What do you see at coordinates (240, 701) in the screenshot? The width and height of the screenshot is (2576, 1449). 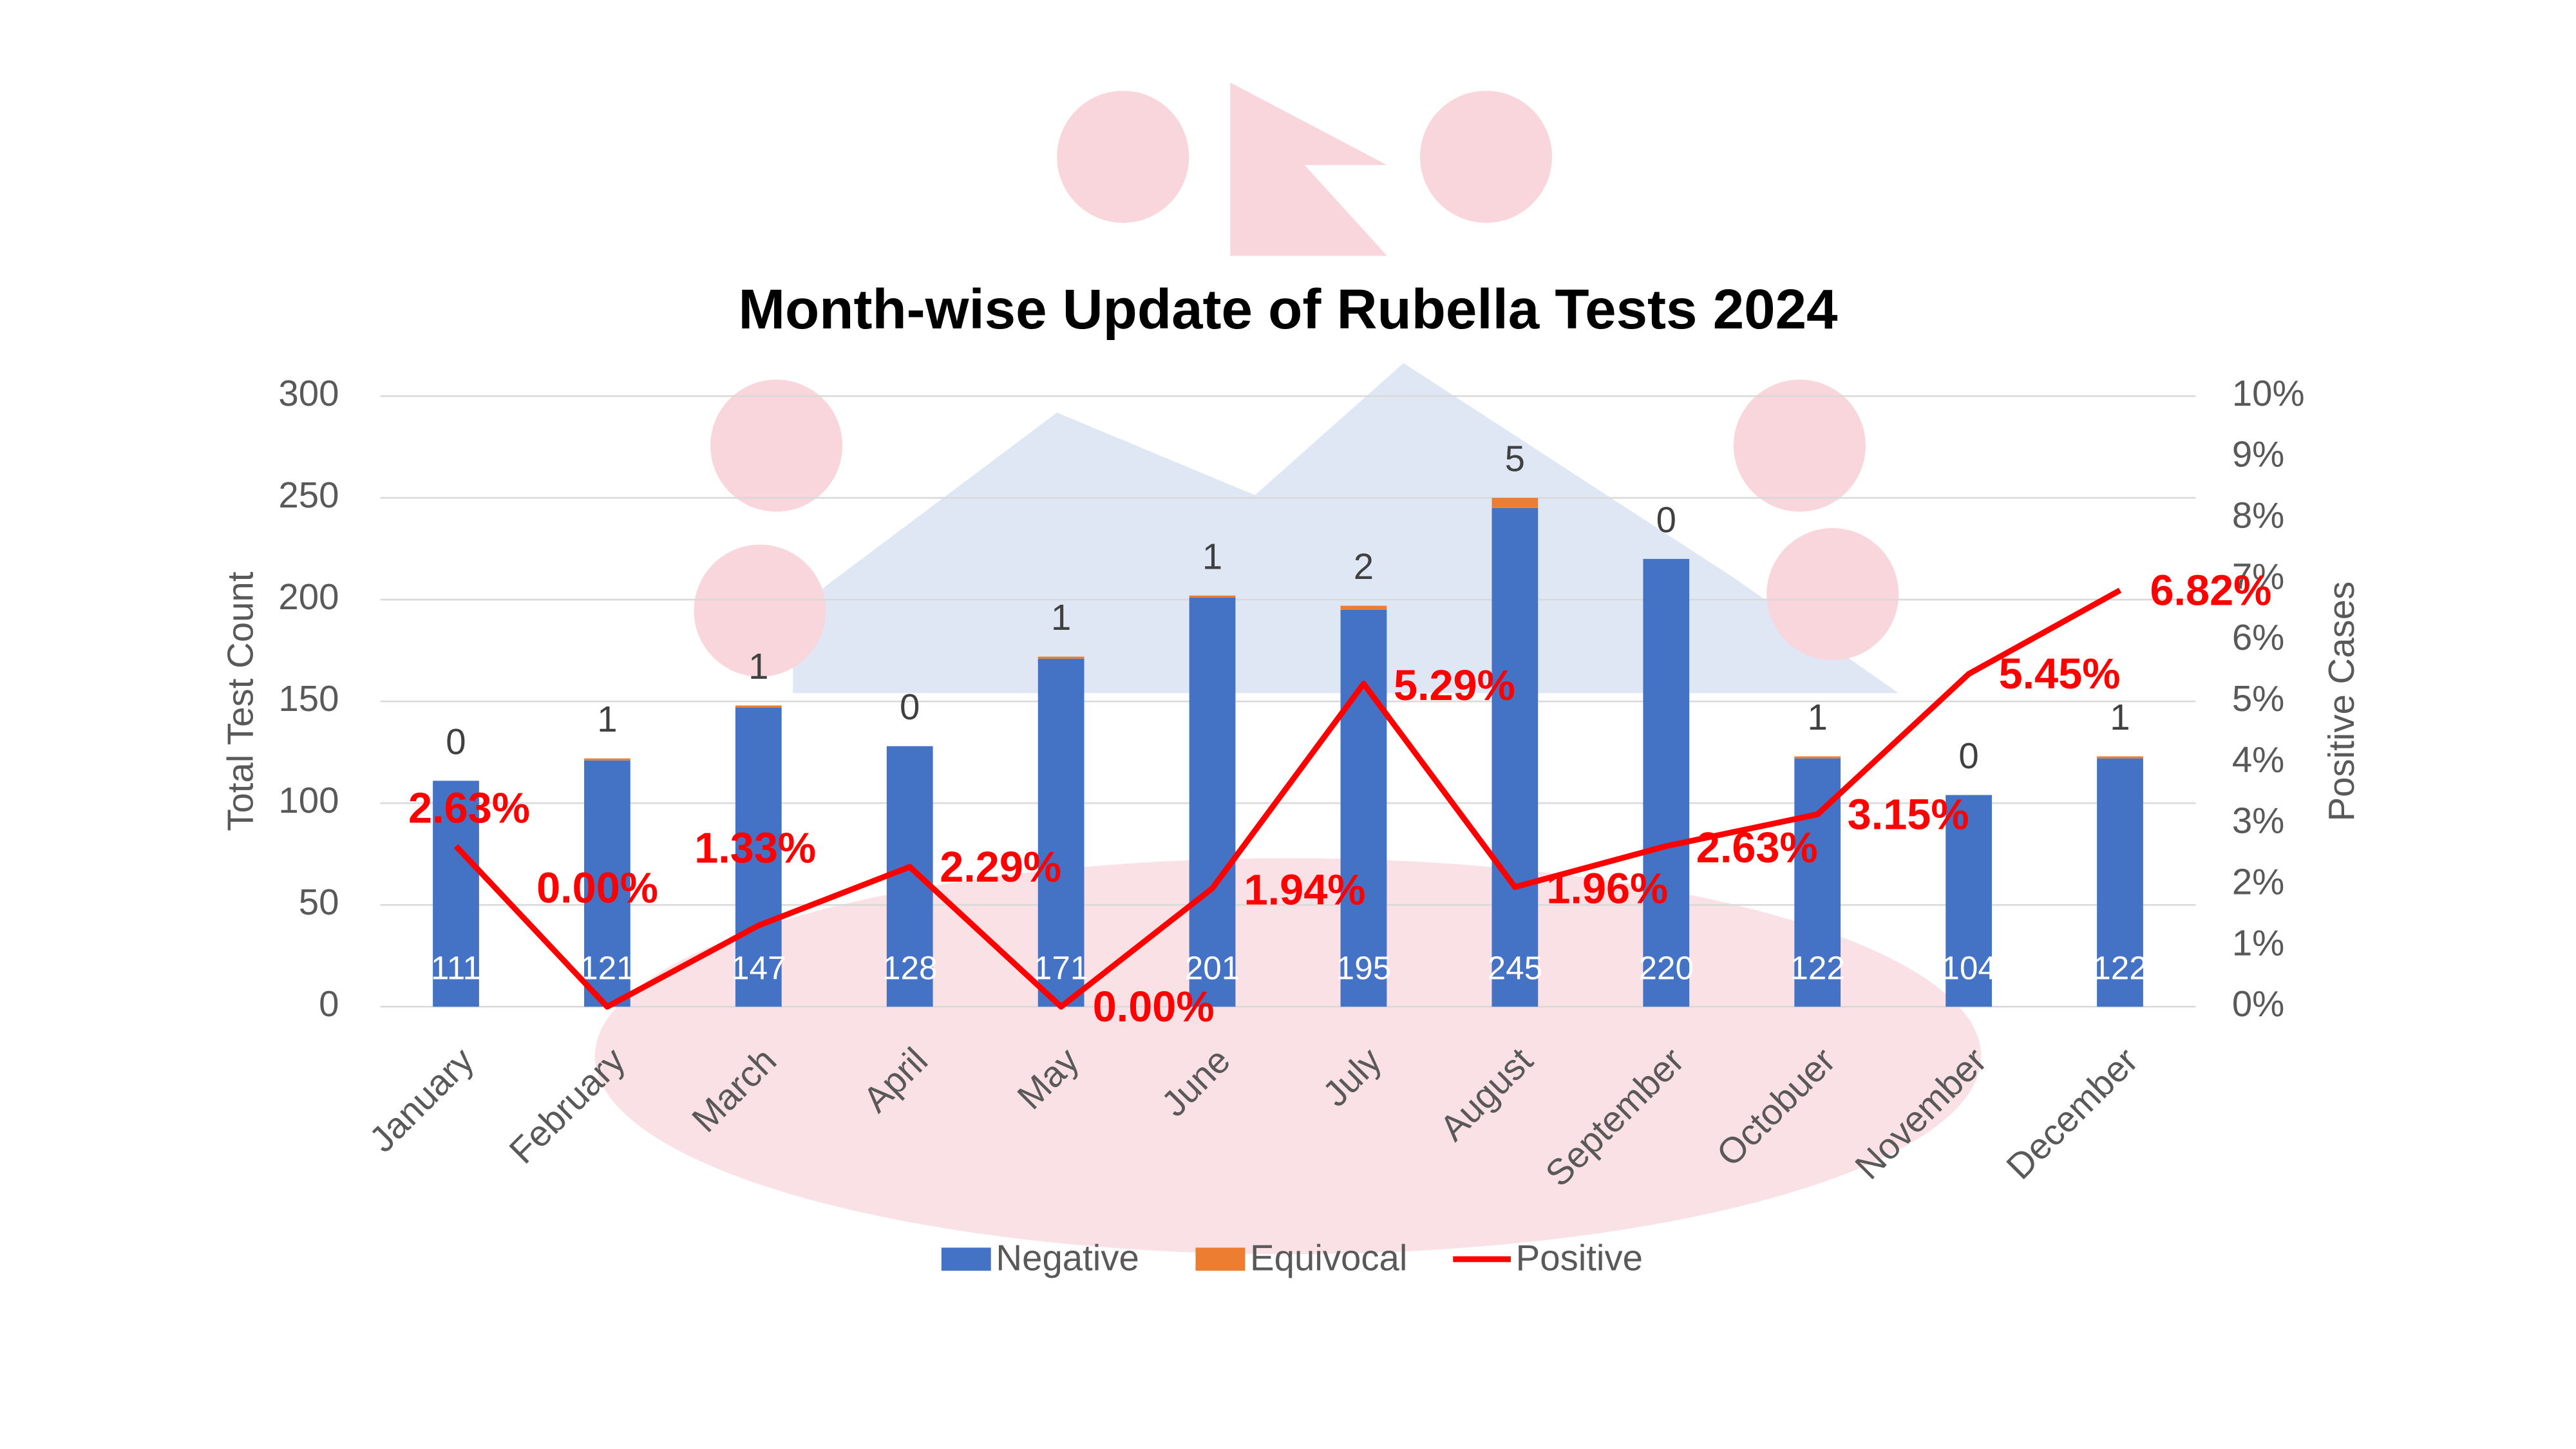 I see `y-axis-title: Total Test Count` at bounding box center [240, 701].